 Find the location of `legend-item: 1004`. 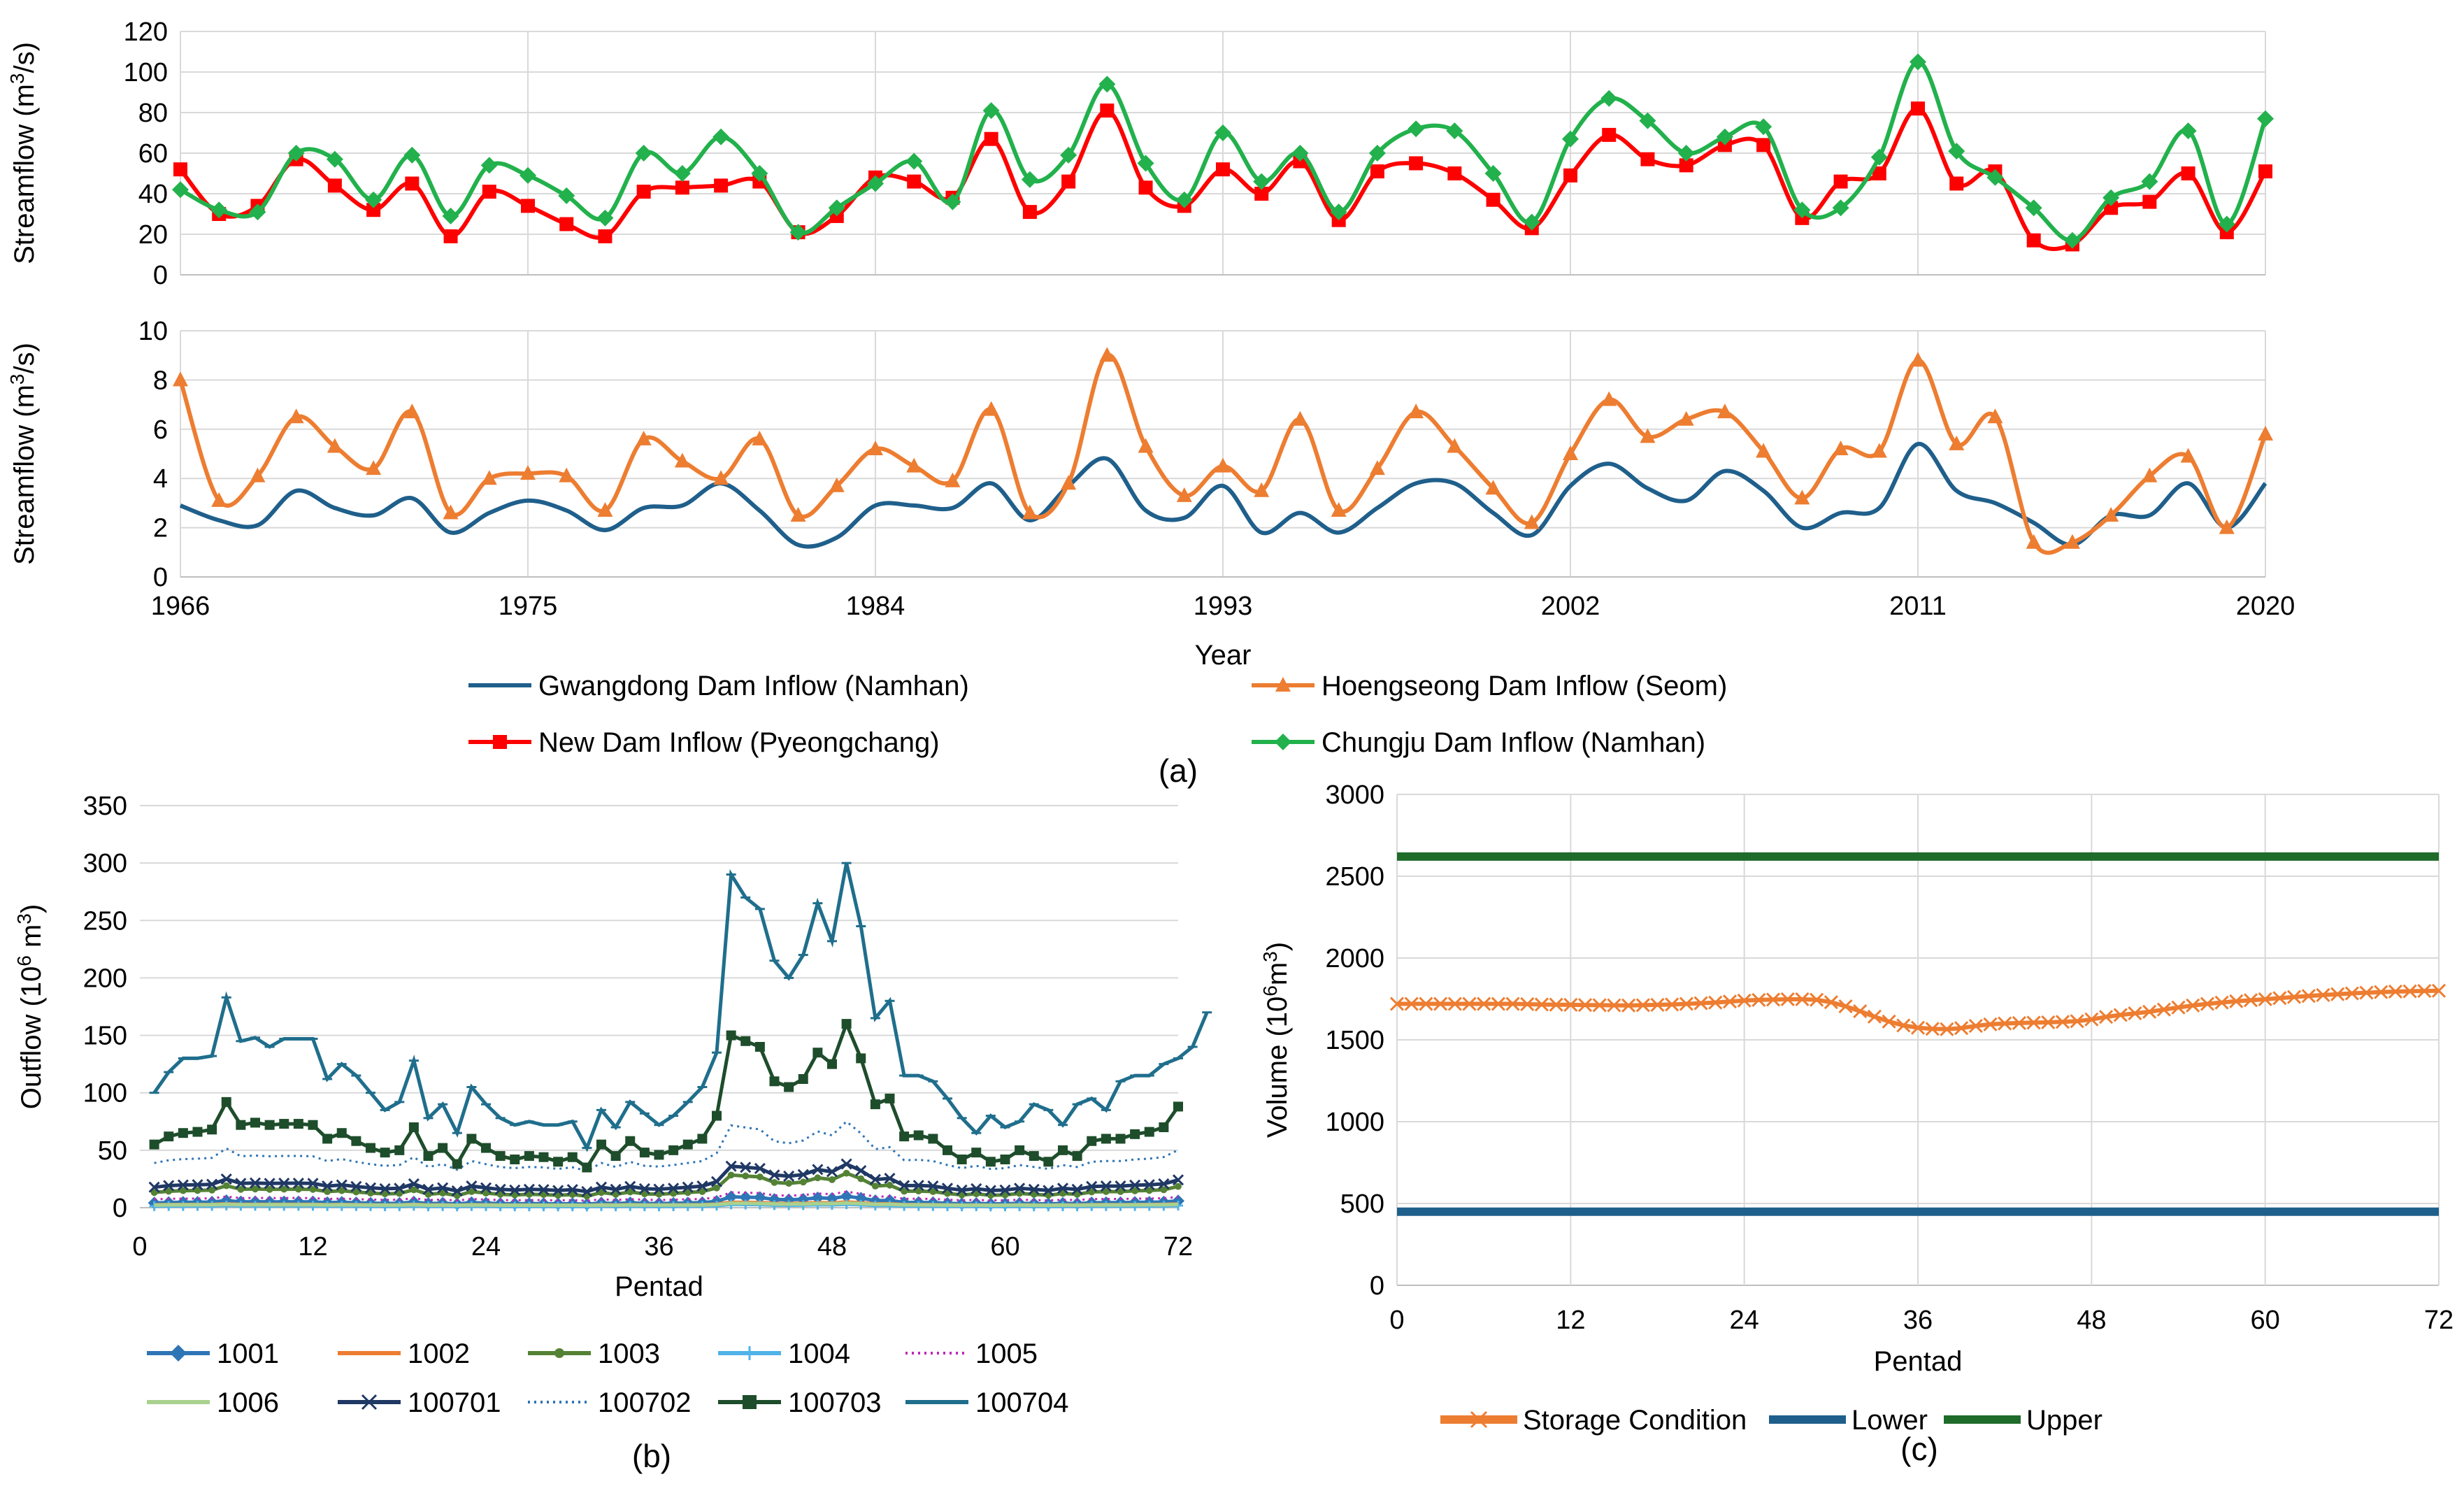

legend-item: 1004 is located at coordinates (784, 1353).